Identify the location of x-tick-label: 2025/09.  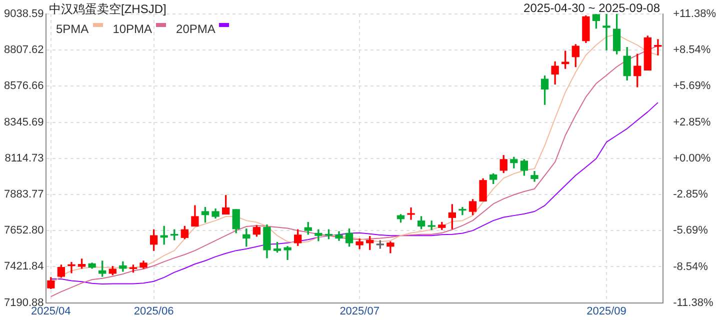
(606, 311).